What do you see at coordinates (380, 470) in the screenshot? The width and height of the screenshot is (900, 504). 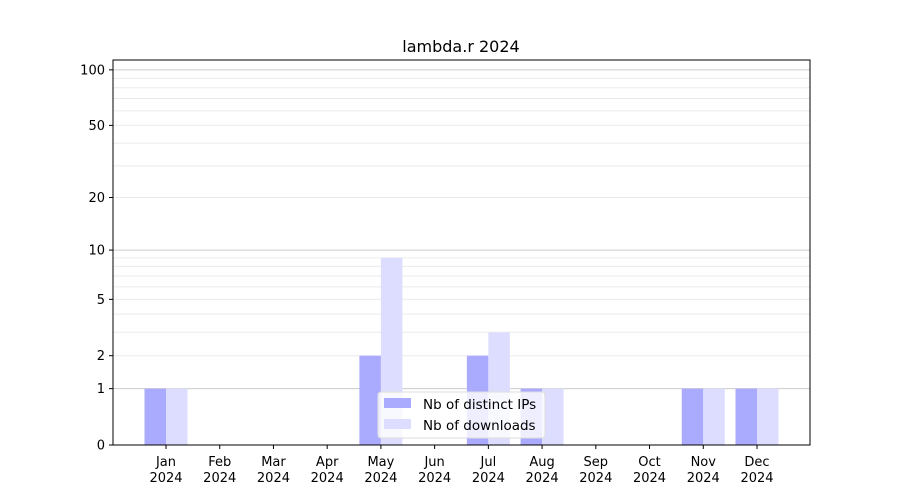 I see `x-tick-label: May 2024` at bounding box center [380, 470].